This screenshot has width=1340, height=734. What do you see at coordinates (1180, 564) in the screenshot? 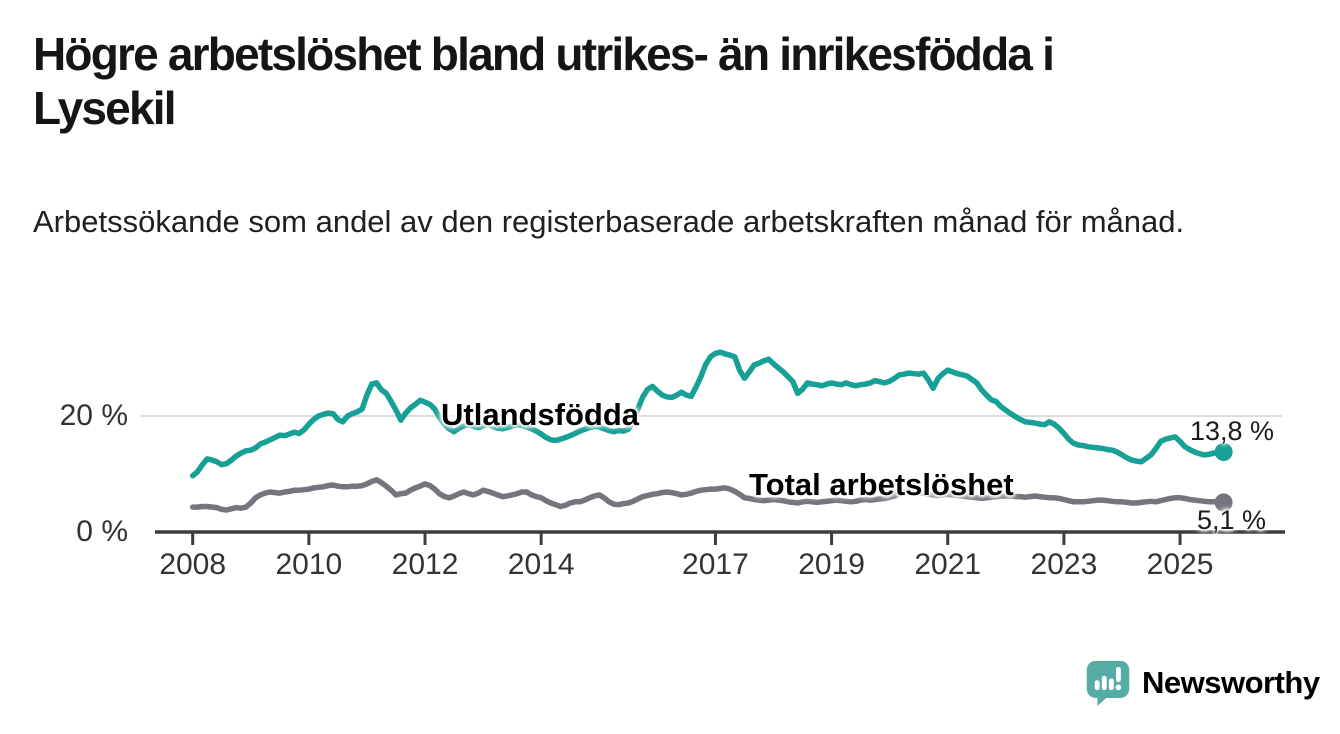
I see `x-tick-label-2025: 2025` at bounding box center [1180, 564].